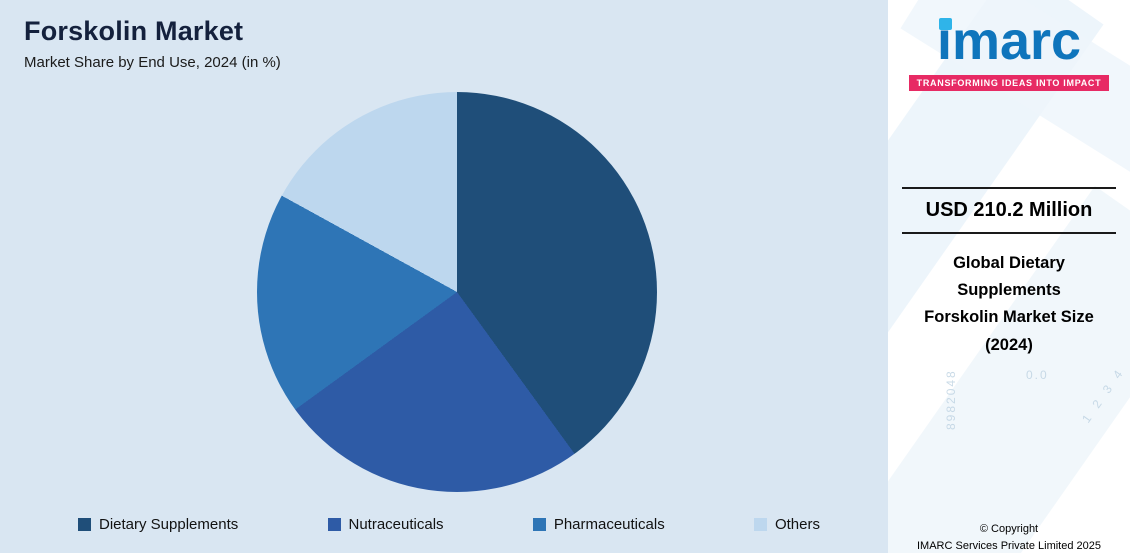 This screenshot has width=1130, height=553. I want to click on legend-label: Others, so click(797, 524).